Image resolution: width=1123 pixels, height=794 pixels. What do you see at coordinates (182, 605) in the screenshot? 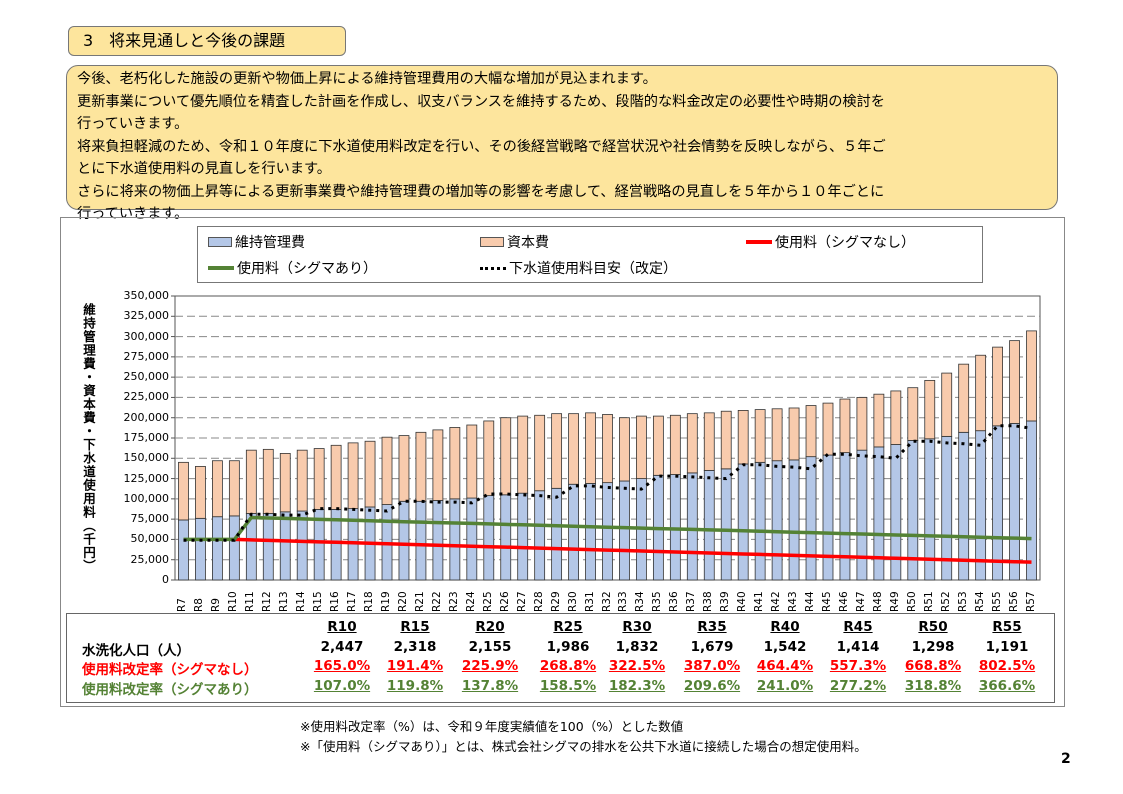
I see `x-tick-label: R7` at bounding box center [182, 605].